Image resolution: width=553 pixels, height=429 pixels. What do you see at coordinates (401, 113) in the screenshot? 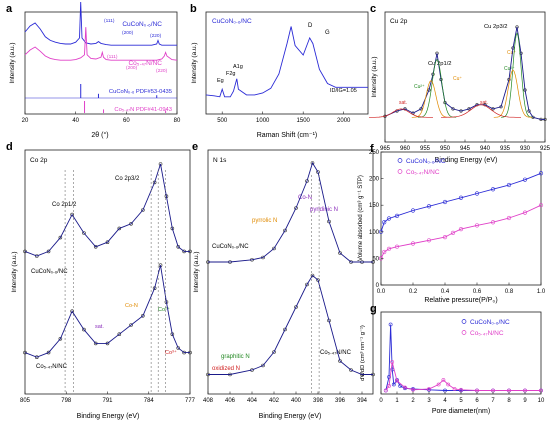
I see `cu2p-comp-sat-a` at bounding box center [401, 113].